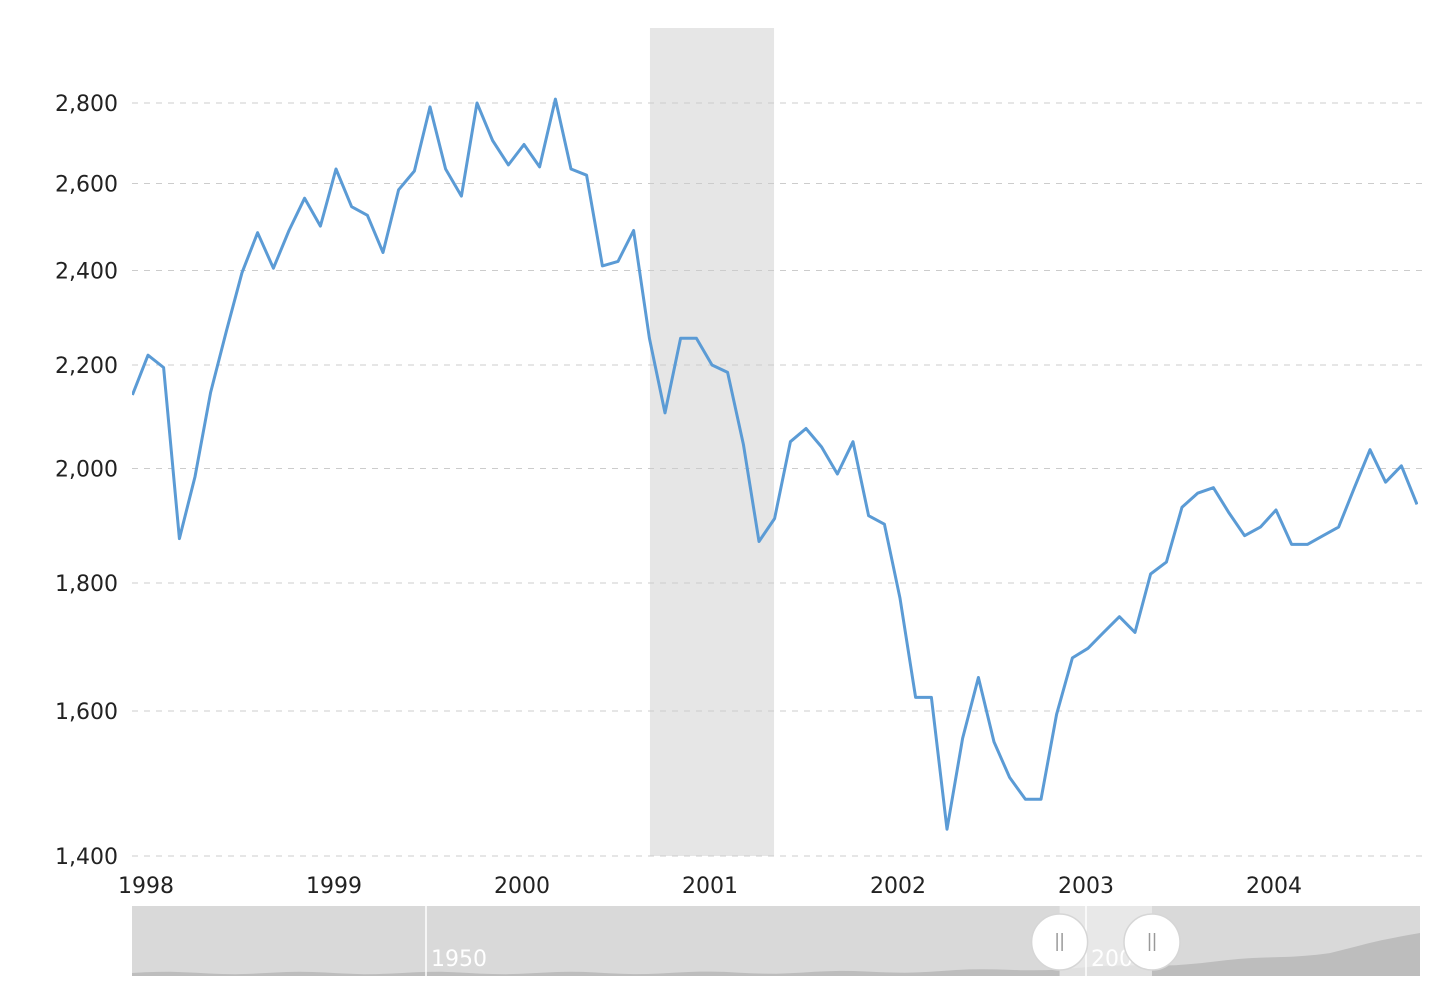 The width and height of the screenshot is (1456, 1000). Describe the element at coordinates (86, 584) in the screenshot. I see `y-tick-label: 1,800` at that location.